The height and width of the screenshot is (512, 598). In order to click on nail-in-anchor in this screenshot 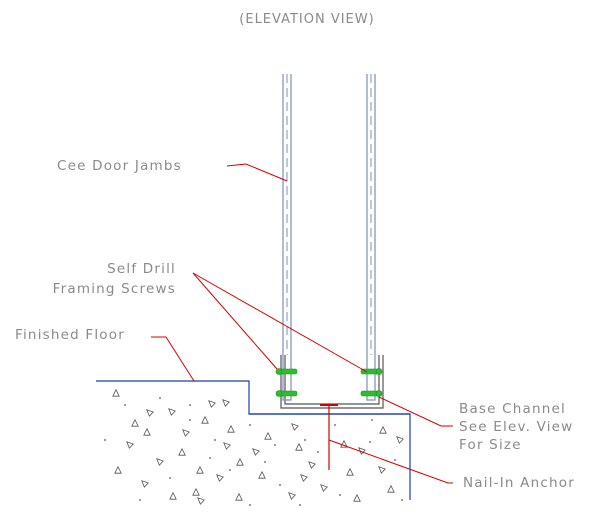, I will do `click(329, 437)`.